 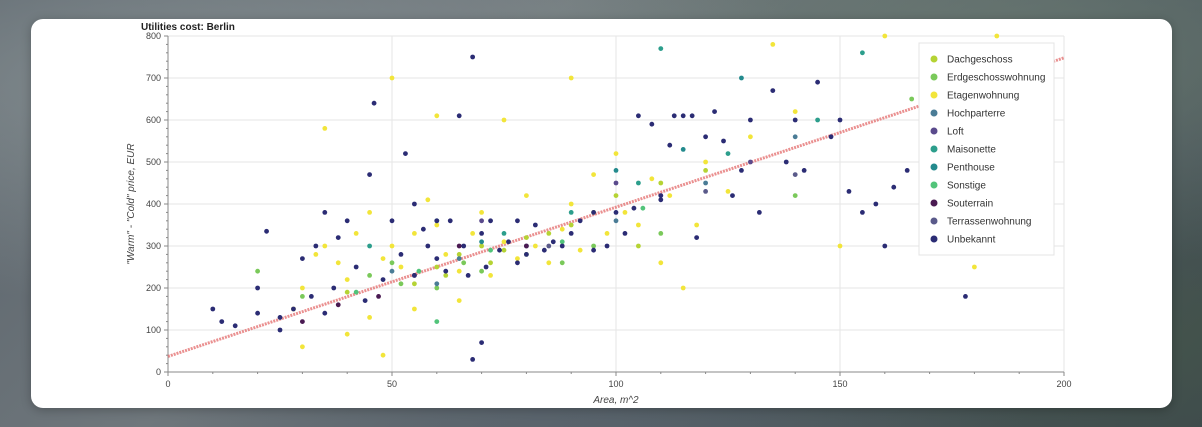 What do you see at coordinates (955, 132) in the screenshot?
I see `legend-label: Loft` at bounding box center [955, 132].